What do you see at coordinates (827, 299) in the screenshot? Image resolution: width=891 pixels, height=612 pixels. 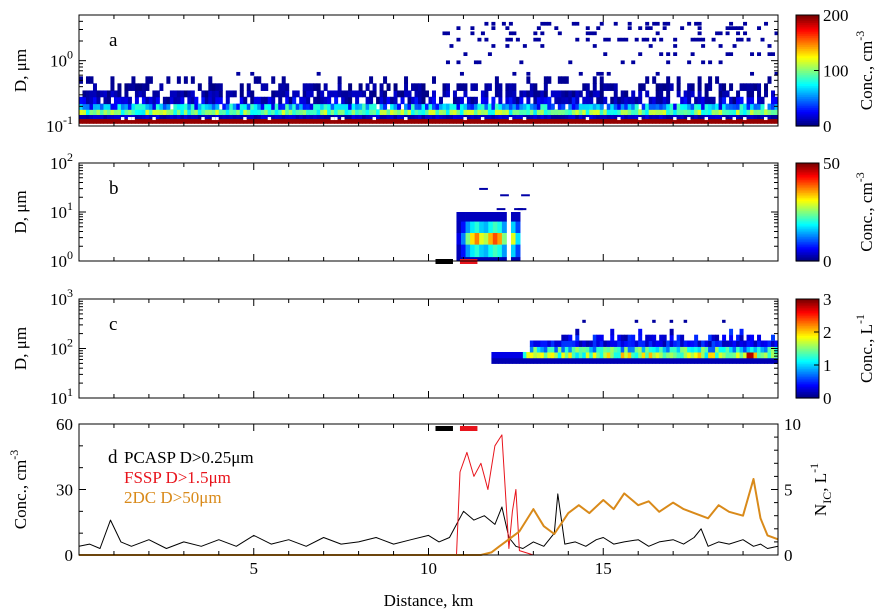 I see `colorbar-tick-label: 3` at bounding box center [827, 299].